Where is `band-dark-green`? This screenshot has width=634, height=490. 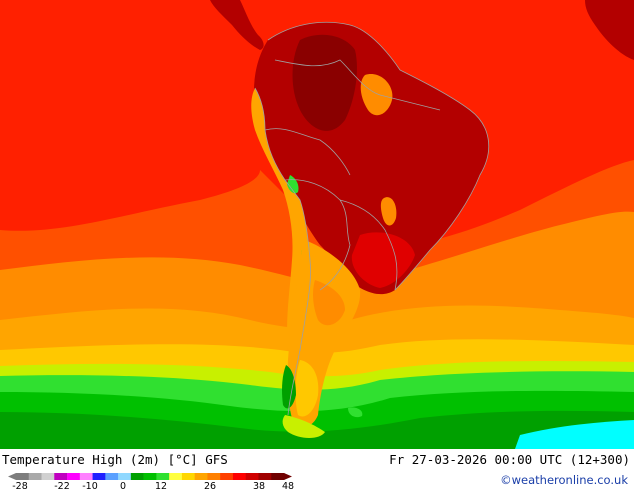
band-dark-green is located at coordinates (317, 429).